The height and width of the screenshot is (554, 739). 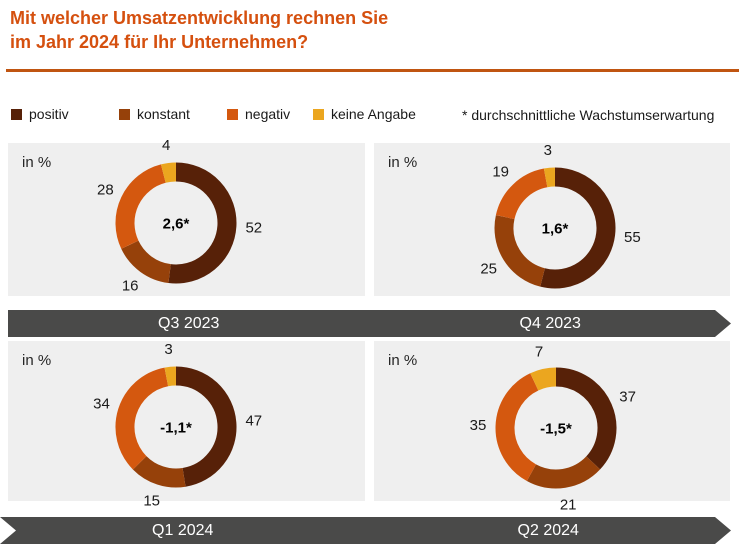 I want to click on divider-rule, so click(x=372, y=70).